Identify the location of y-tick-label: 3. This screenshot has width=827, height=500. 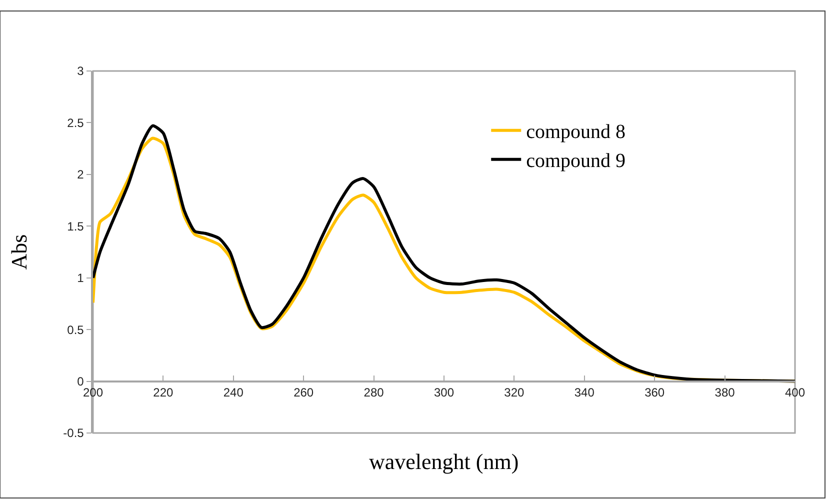
(80, 71).